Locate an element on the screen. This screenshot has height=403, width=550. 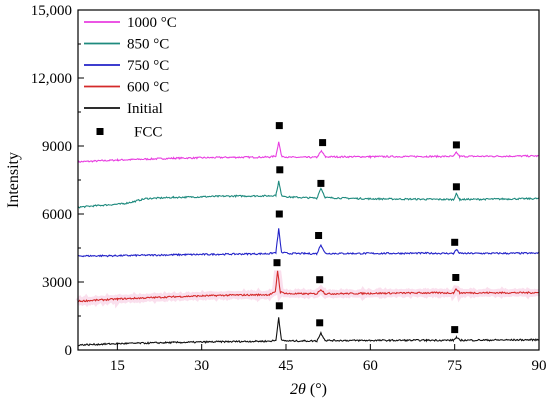
y-axis-label: Intensity is located at coordinates (13, 180).